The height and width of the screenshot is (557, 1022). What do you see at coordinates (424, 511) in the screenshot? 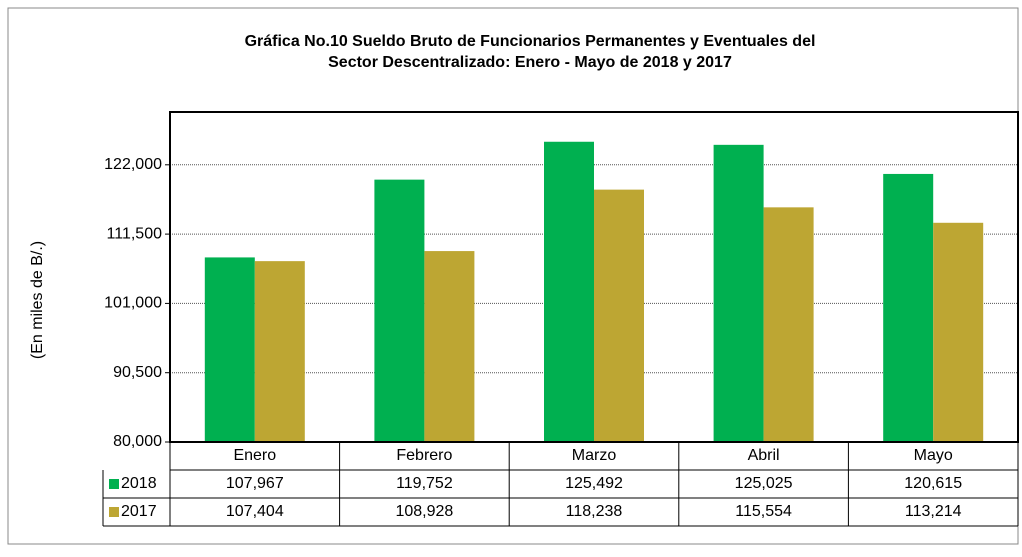
I see `data-label: 108,928` at bounding box center [424, 511].